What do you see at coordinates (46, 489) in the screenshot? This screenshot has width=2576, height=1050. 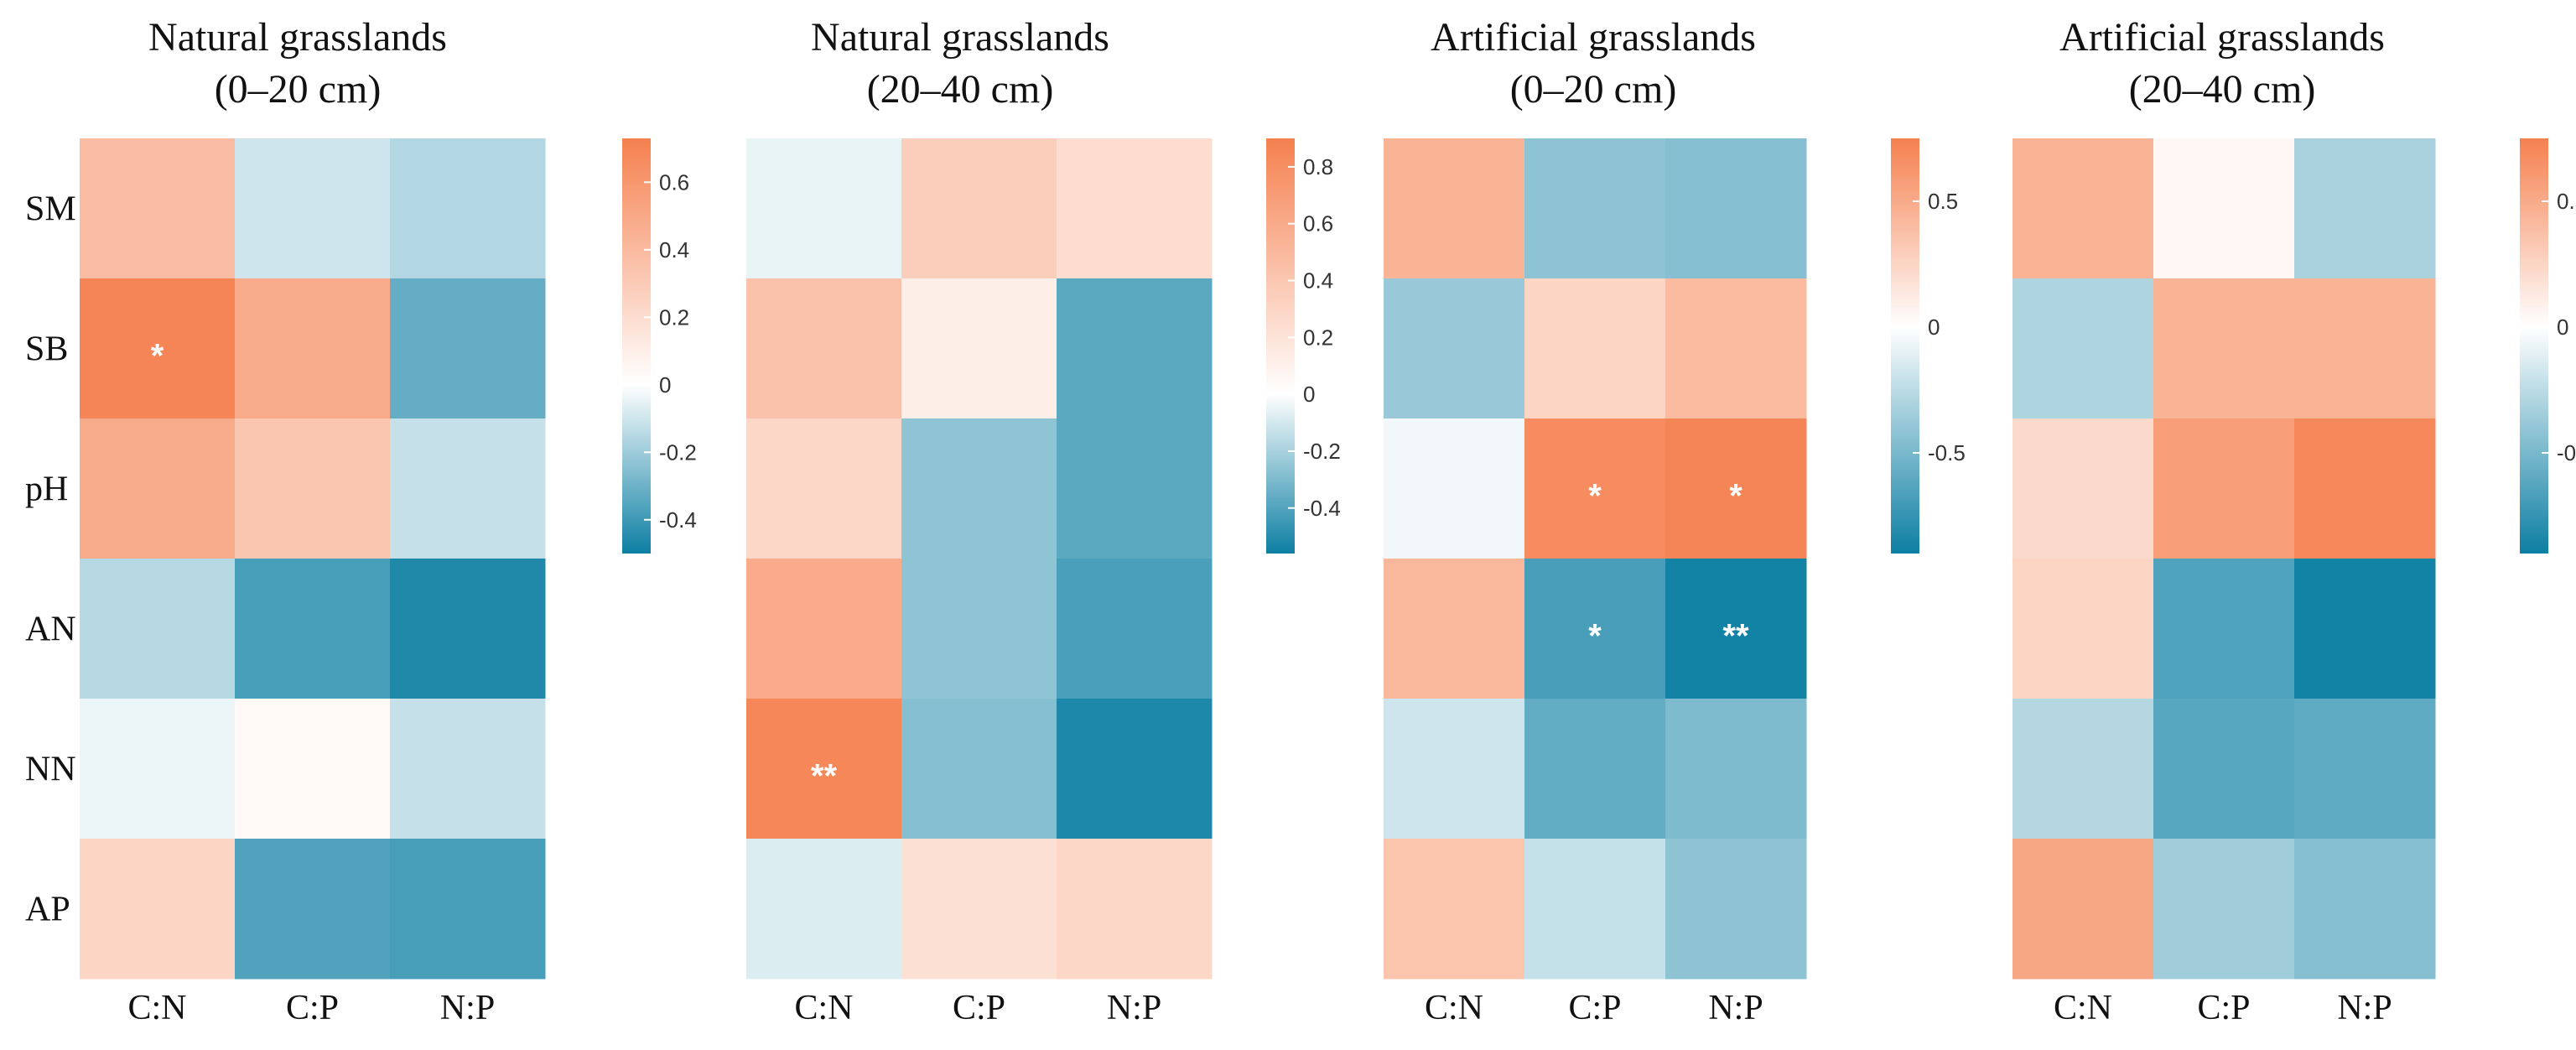 I see `row-label: pH` at bounding box center [46, 489].